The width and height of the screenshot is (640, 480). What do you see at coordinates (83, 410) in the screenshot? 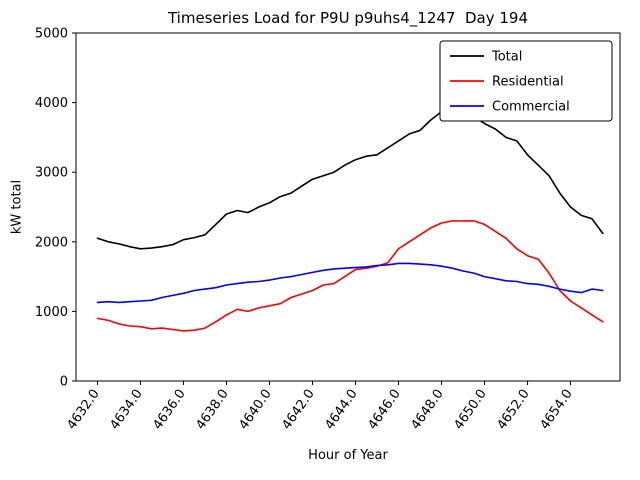
I see `x-tick-label: 4632.0` at bounding box center [83, 410].